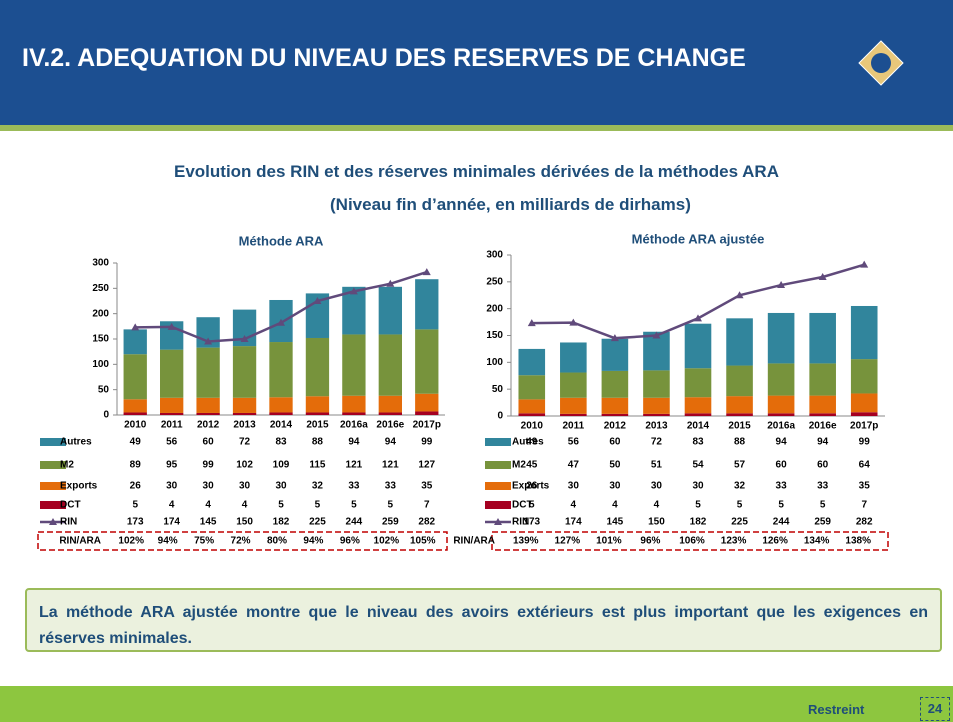 The width and height of the screenshot is (953, 722). I want to click on y-tick-label: 200, so click(494, 308).